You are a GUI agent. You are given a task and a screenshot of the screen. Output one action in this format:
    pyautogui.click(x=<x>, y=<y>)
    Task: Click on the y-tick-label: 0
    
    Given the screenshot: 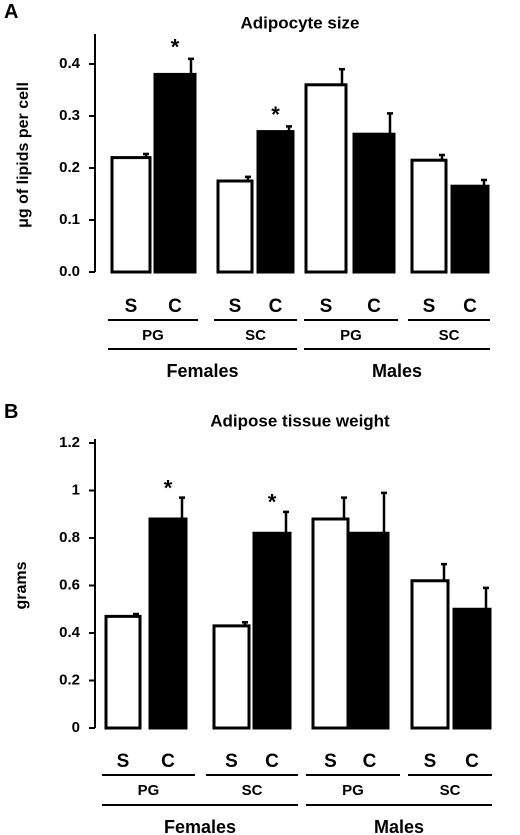 What is the action you would take?
    pyautogui.click(x=76, y=727)
    